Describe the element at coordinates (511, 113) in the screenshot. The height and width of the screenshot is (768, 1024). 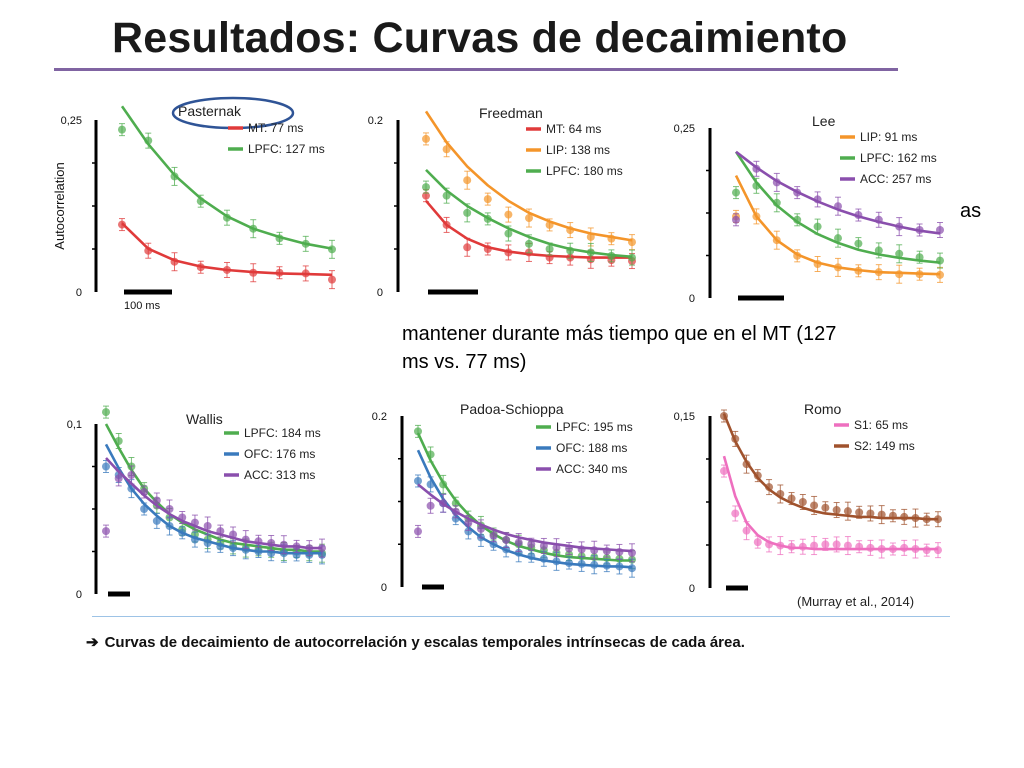
I see `chart-title: Freedman` at that location.